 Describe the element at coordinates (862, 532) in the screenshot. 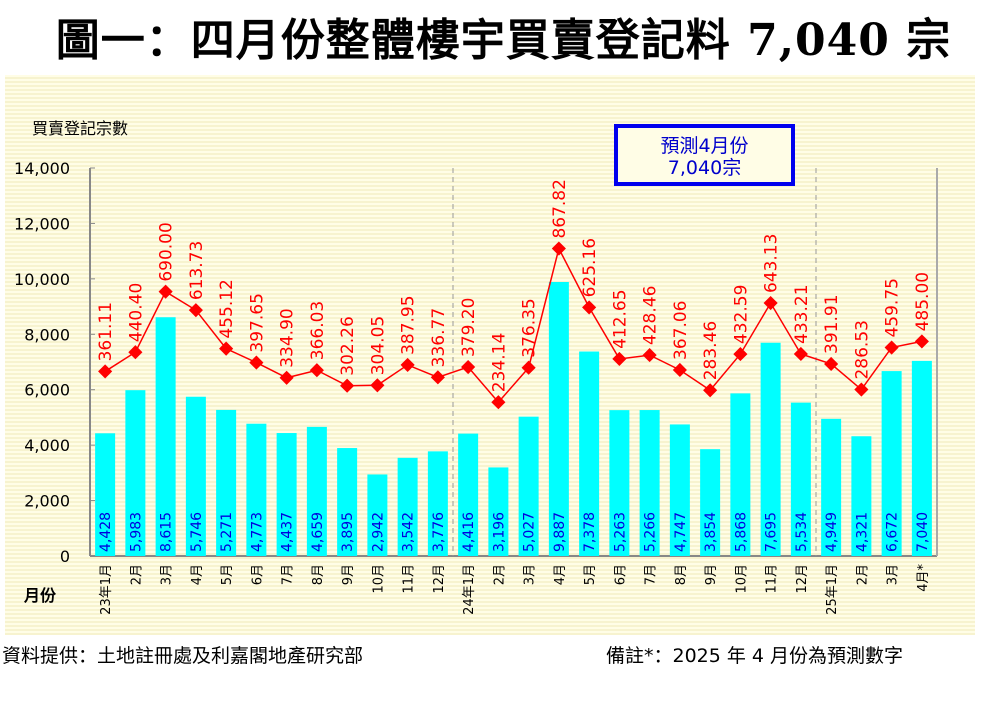

I see `bar-value-label: 4,321` at that location.